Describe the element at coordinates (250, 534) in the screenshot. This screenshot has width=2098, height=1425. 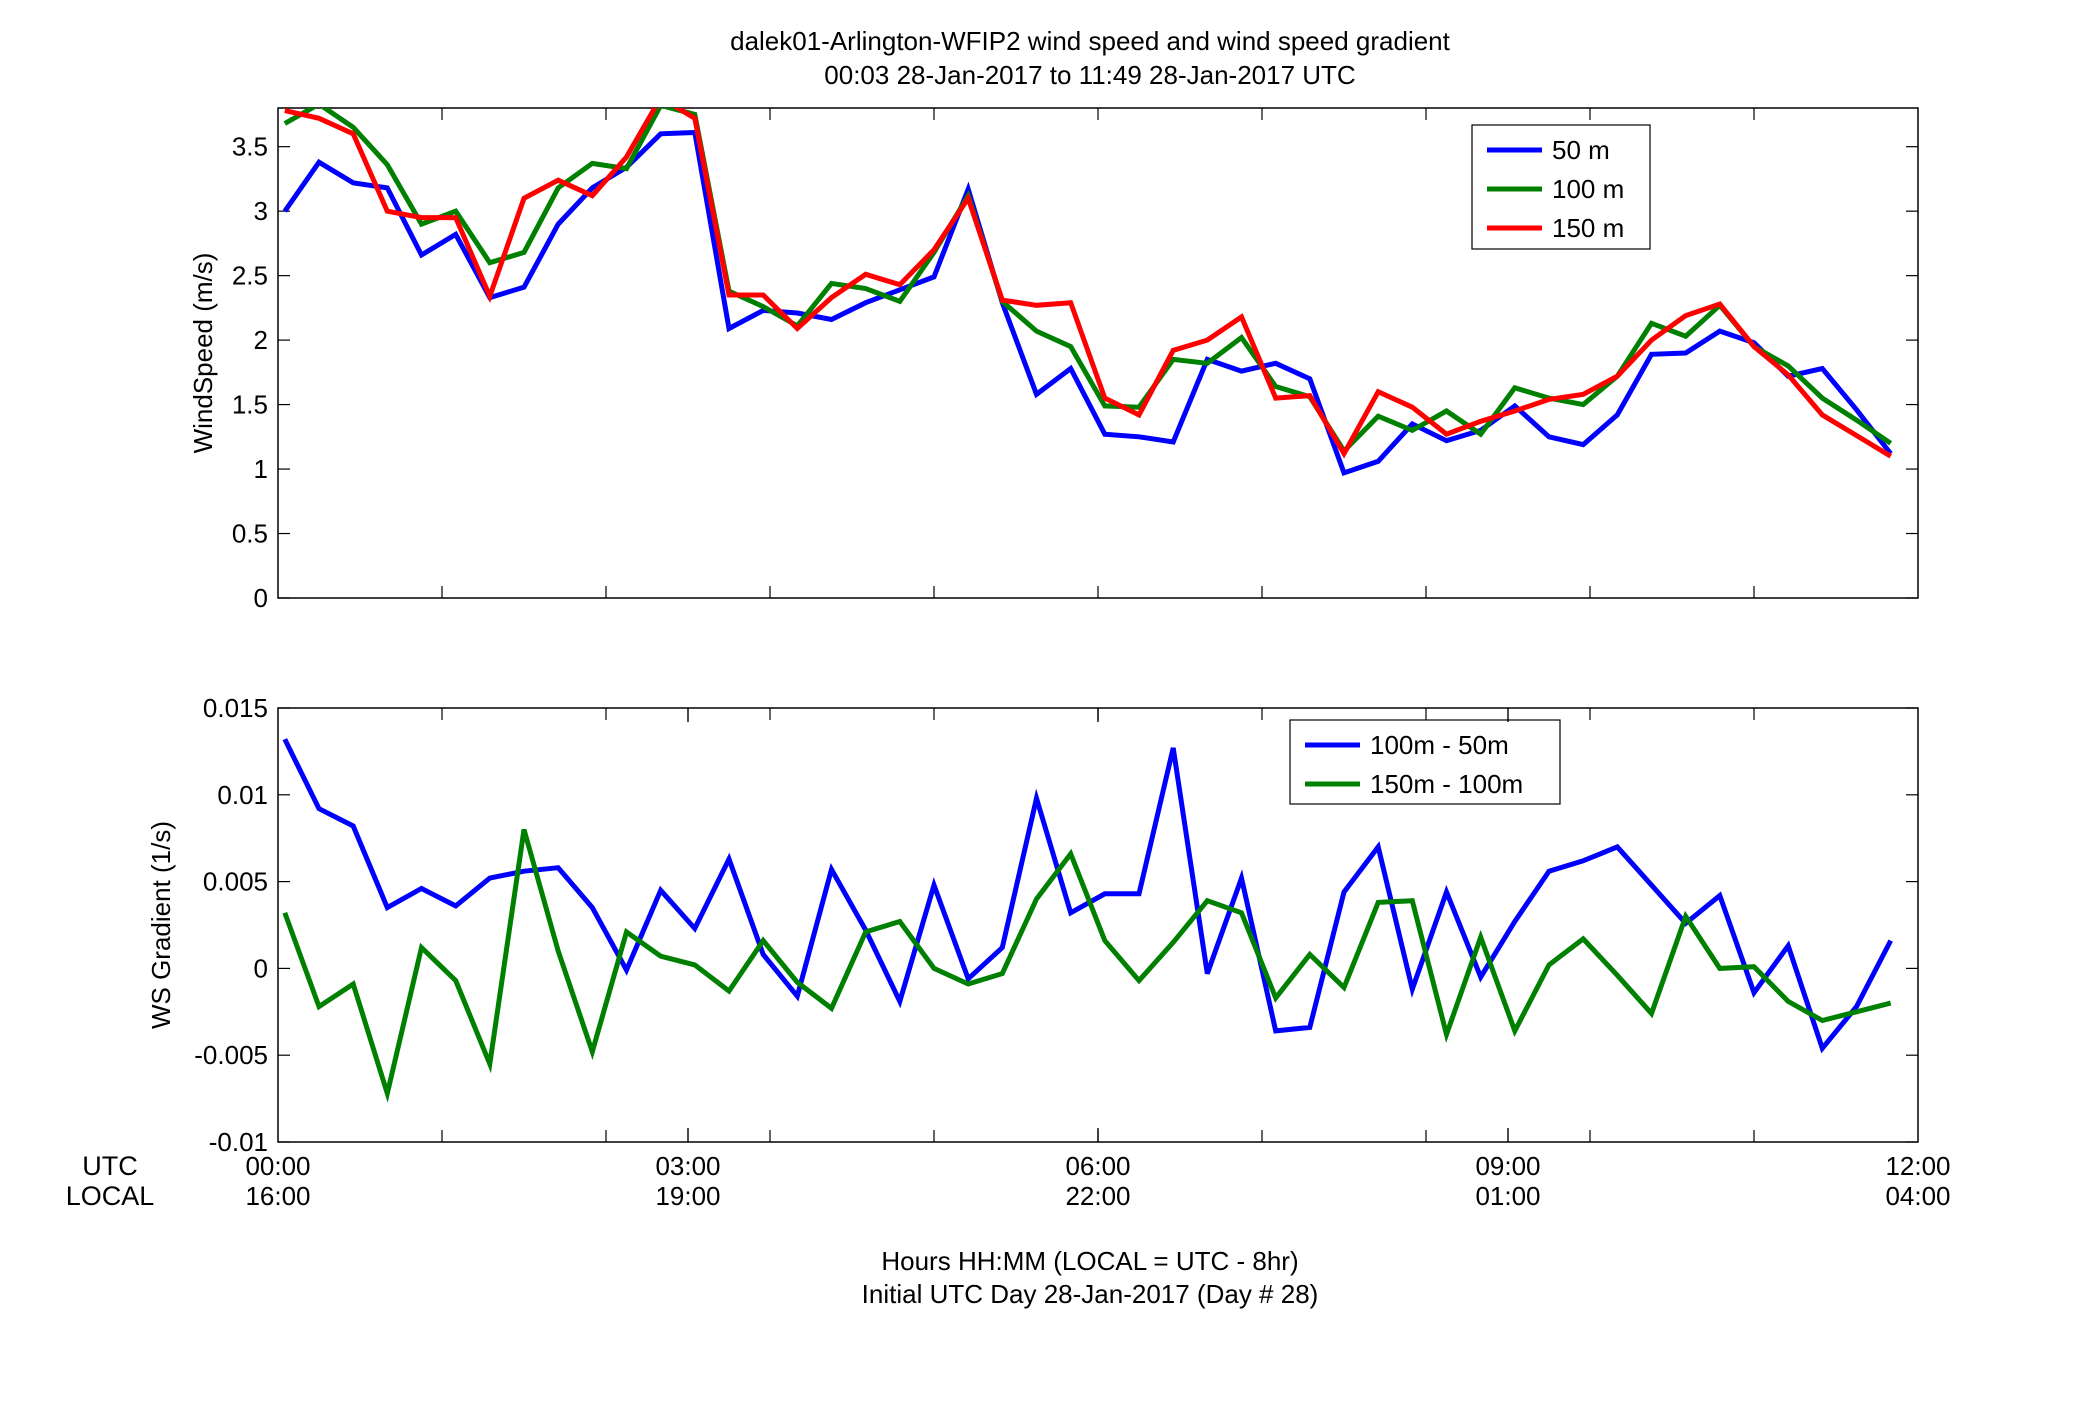
I see `y-tick-label: 0.5` at that location.